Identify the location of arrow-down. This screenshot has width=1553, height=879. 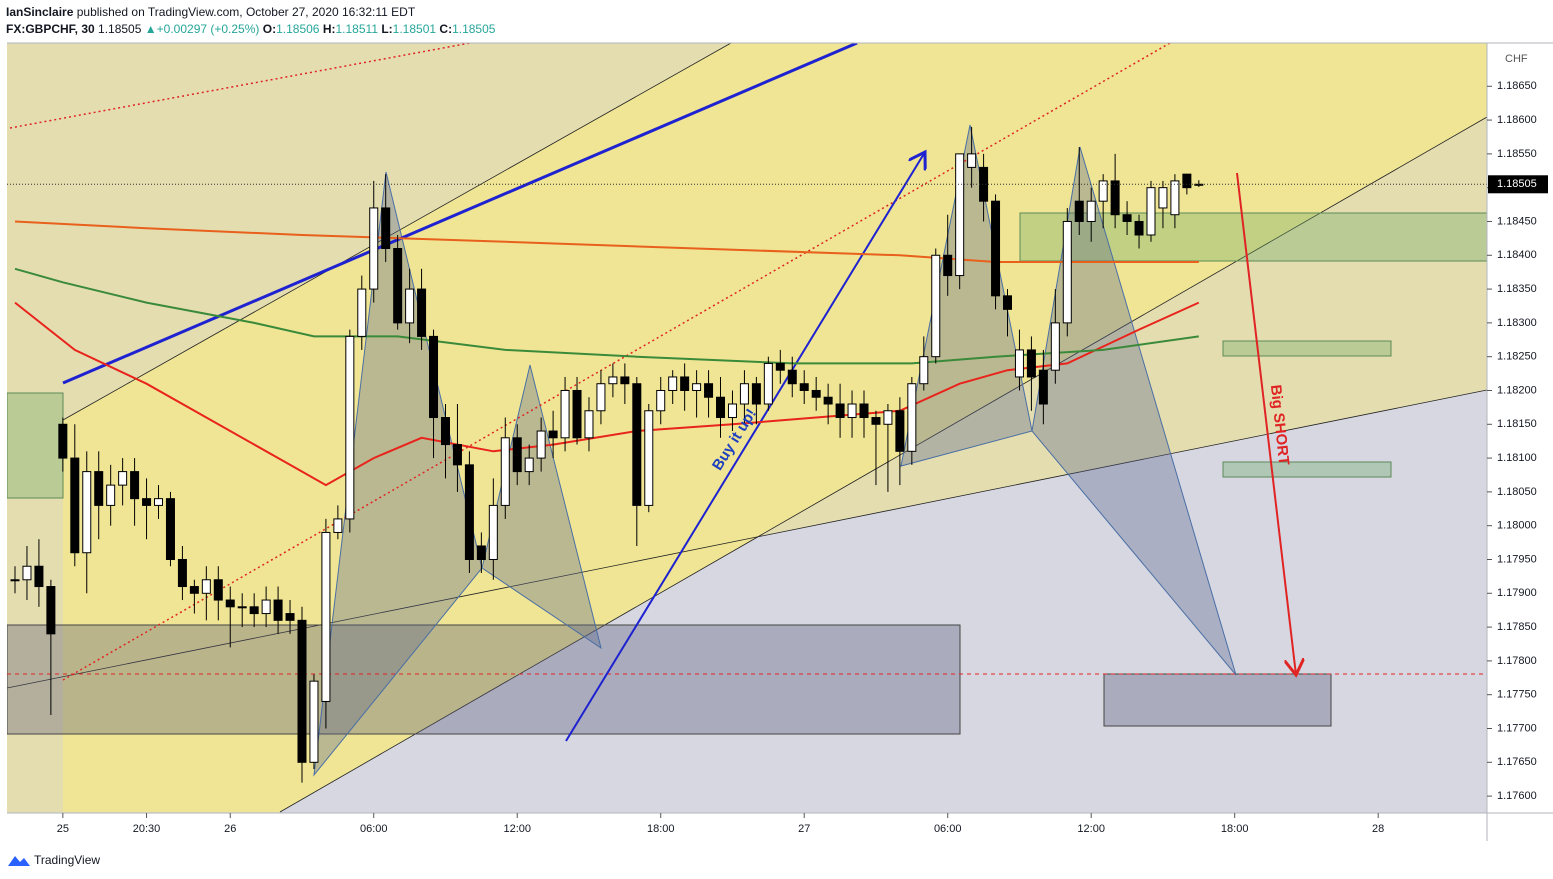
(1266, 423).